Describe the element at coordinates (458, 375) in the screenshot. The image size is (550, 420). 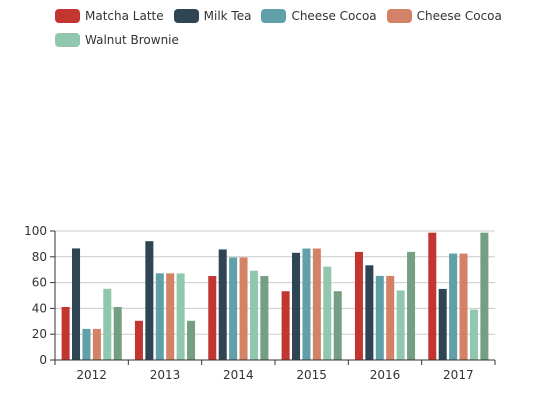
I see `x-tick-label: 2017` at that location.